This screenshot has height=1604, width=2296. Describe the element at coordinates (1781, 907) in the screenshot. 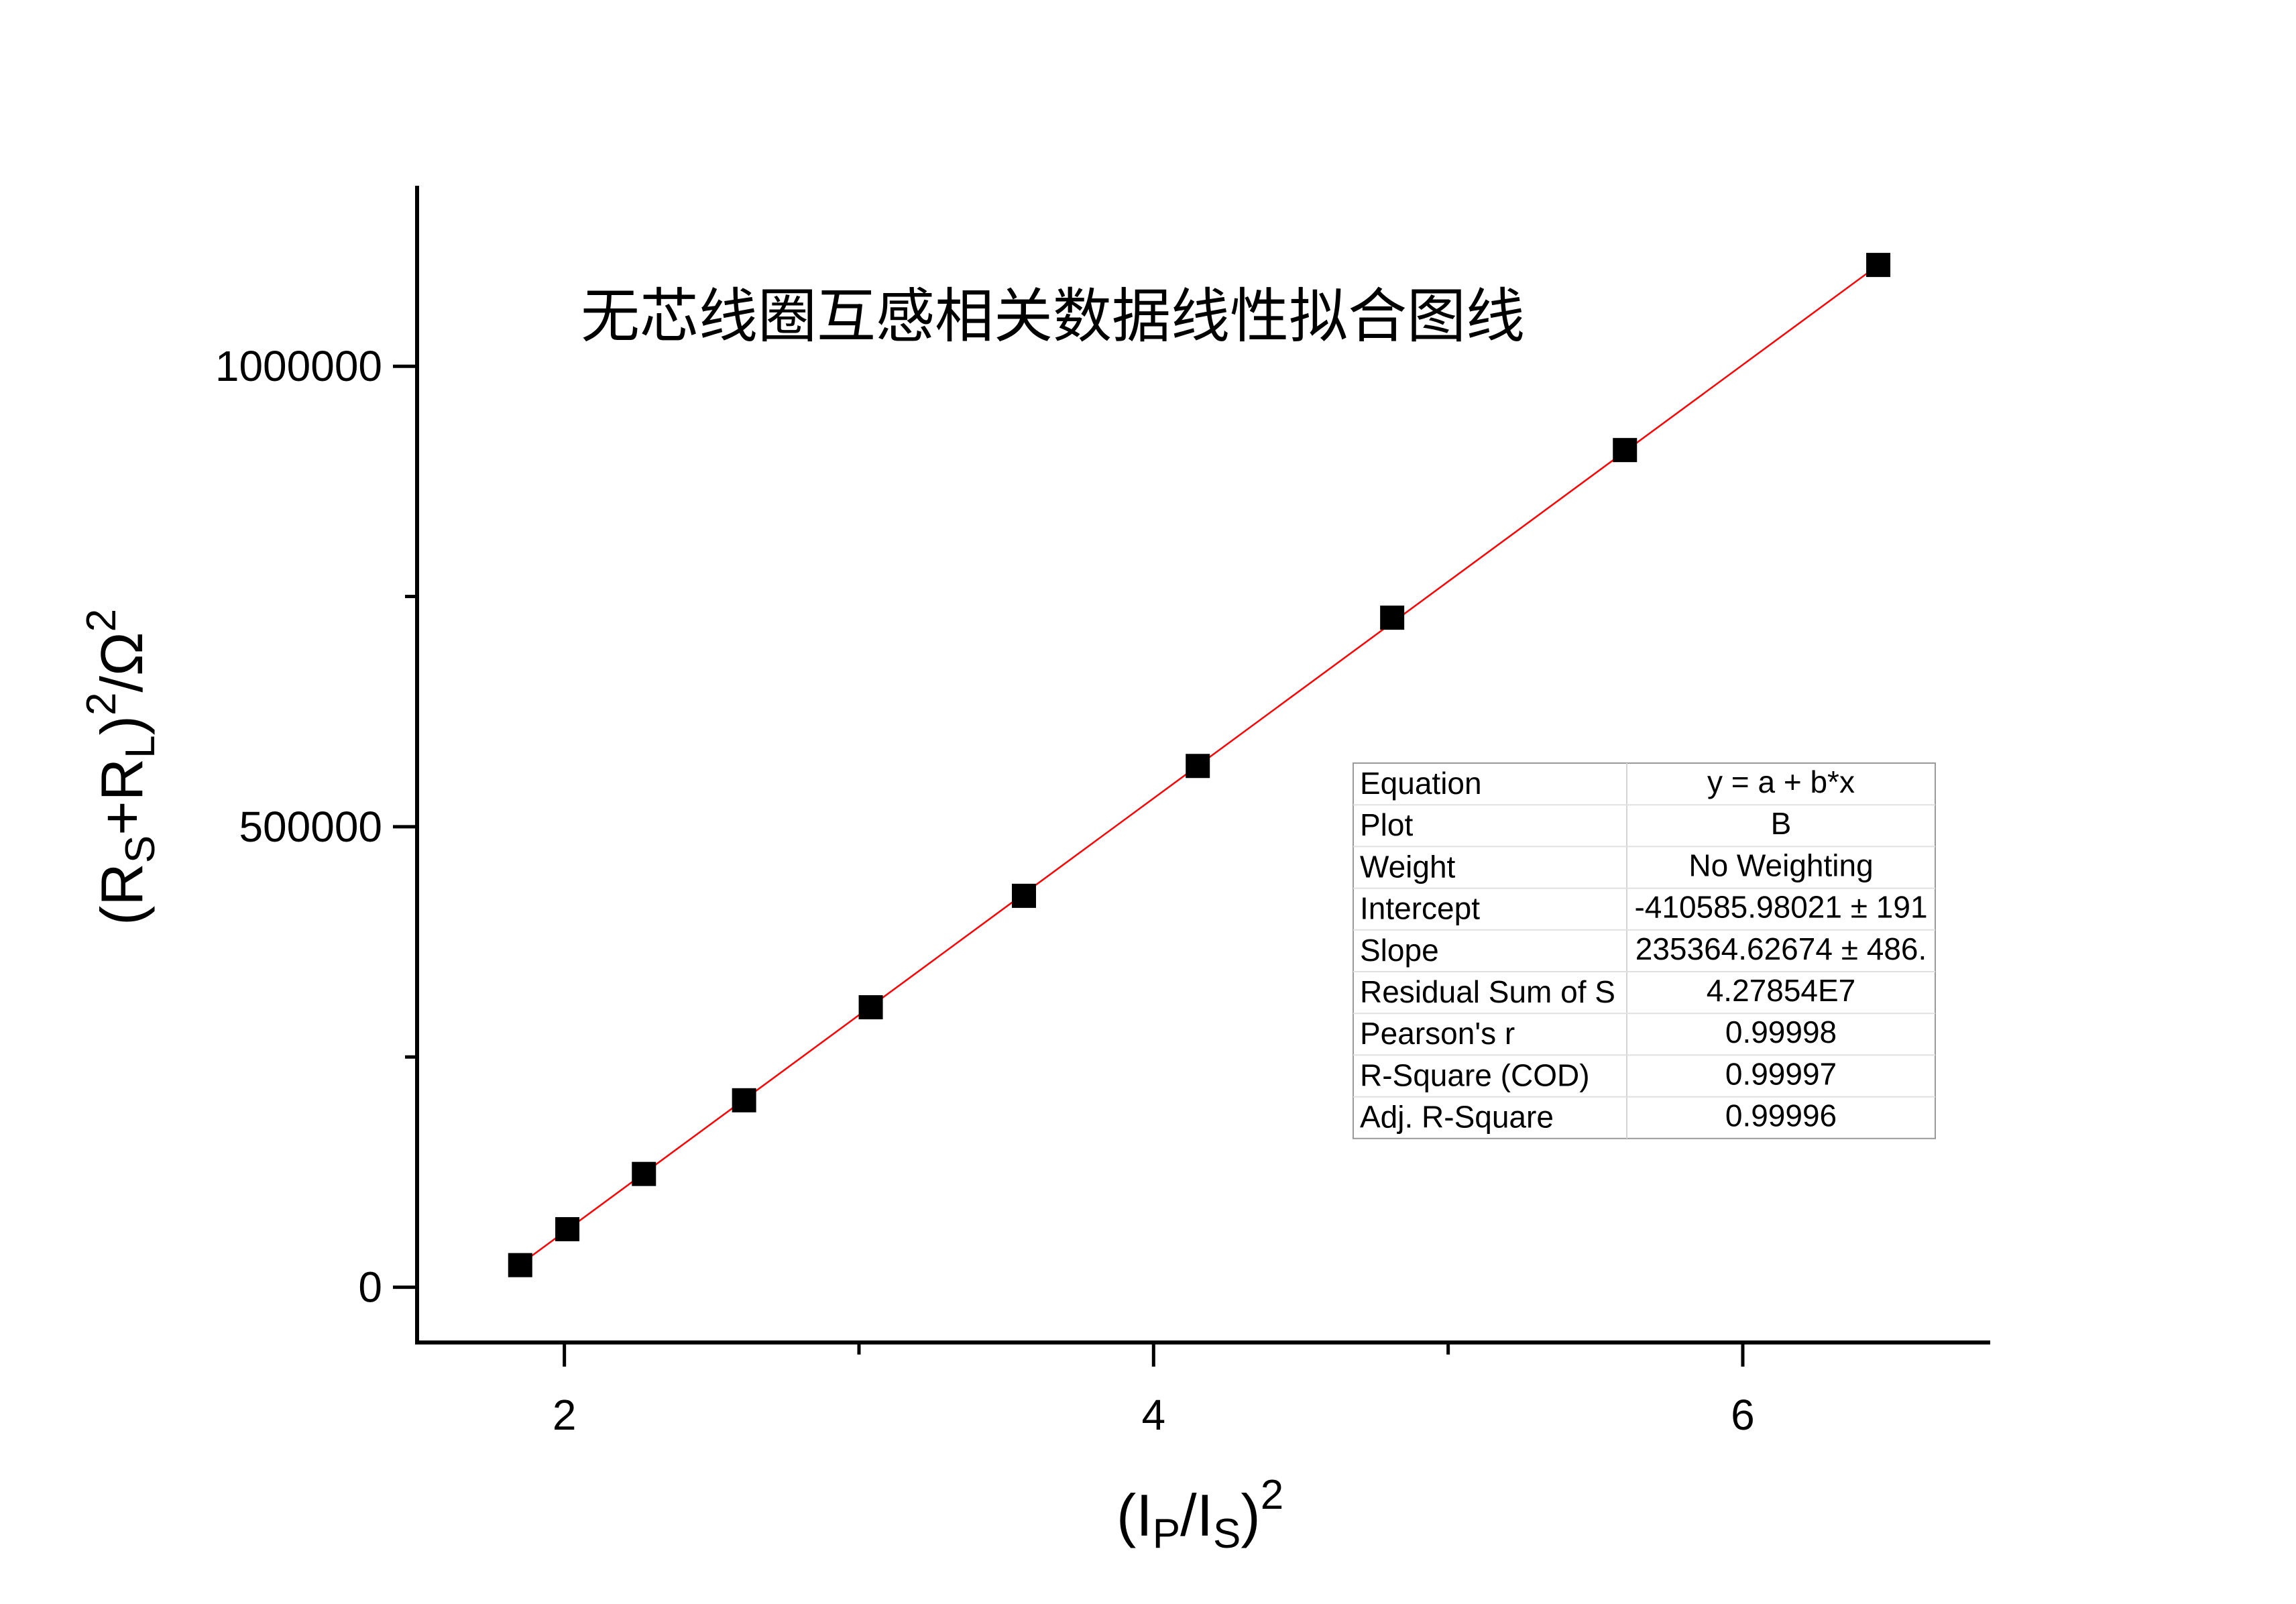

I see `stats-value: -410585.98021 ± 191` at that location.